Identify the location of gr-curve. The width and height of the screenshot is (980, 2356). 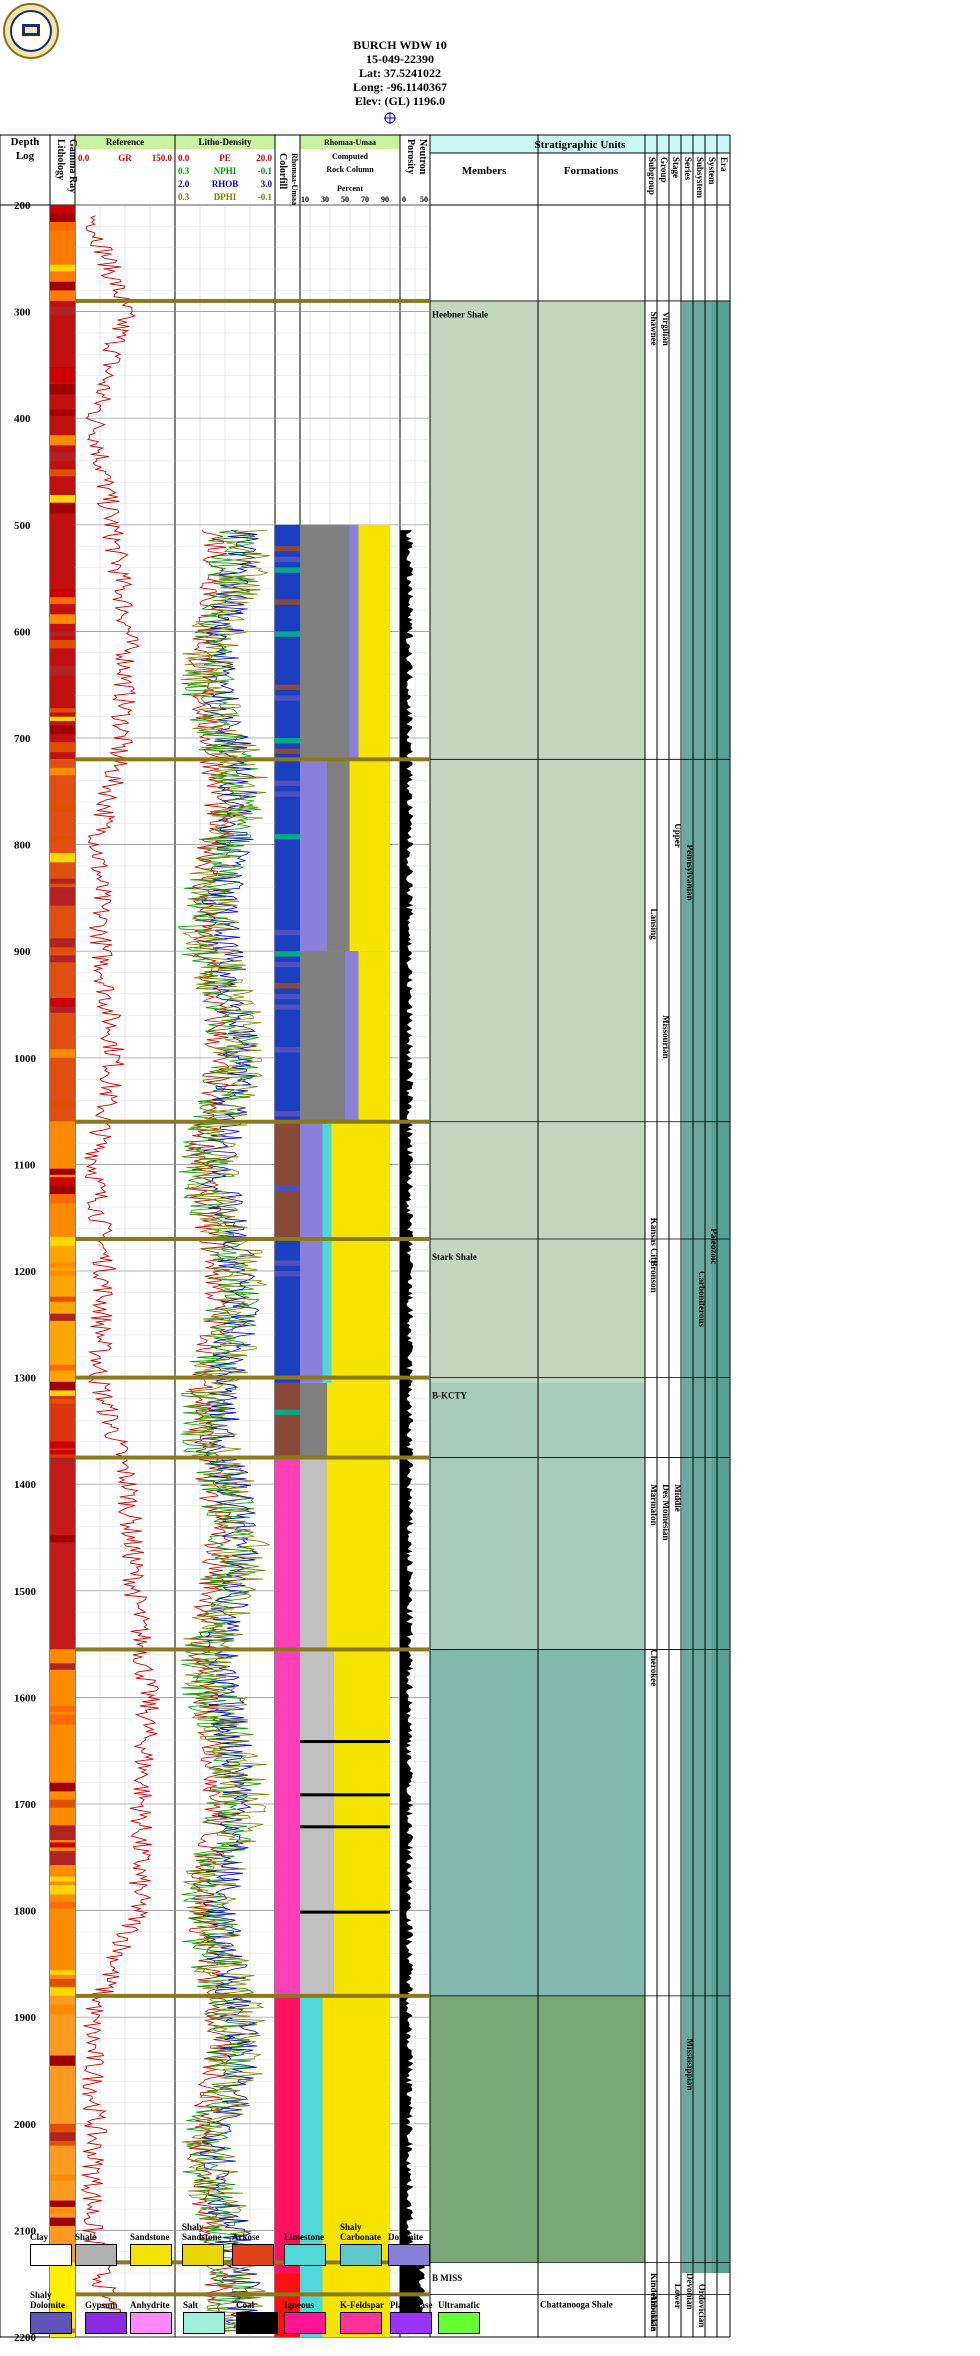
(120, 1273).